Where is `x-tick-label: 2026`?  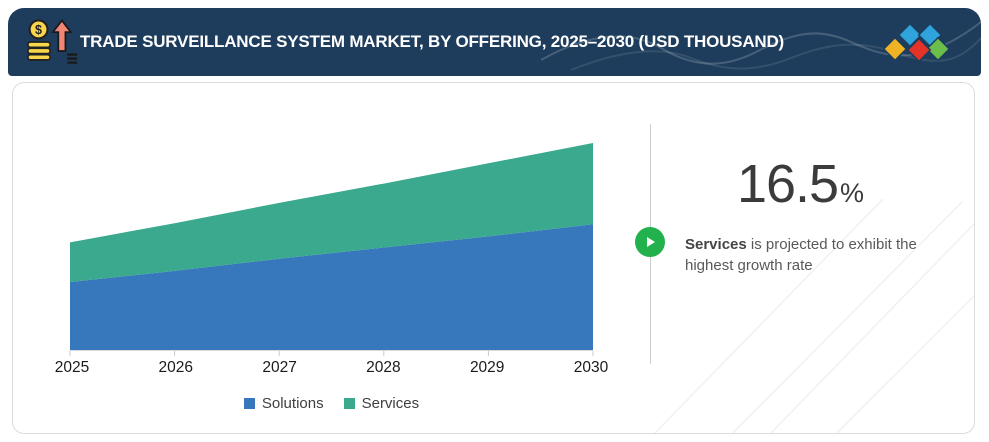 x-tick-label: 2026 is located at coordinates (176, 367).